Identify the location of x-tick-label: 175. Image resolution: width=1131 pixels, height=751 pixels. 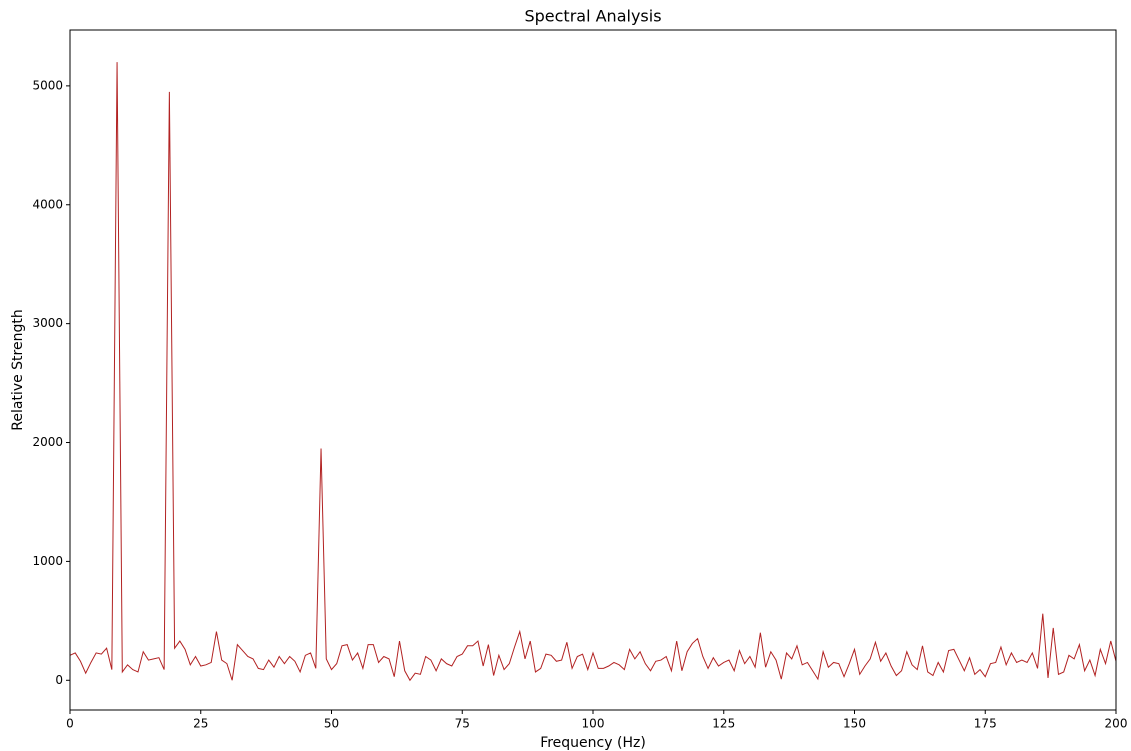
(985, 724).